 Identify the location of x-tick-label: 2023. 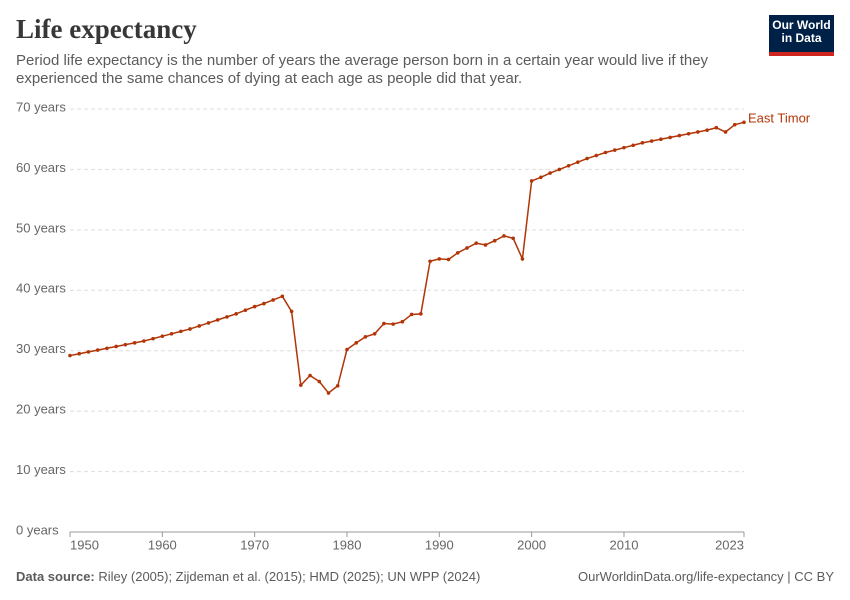
(729, 544).